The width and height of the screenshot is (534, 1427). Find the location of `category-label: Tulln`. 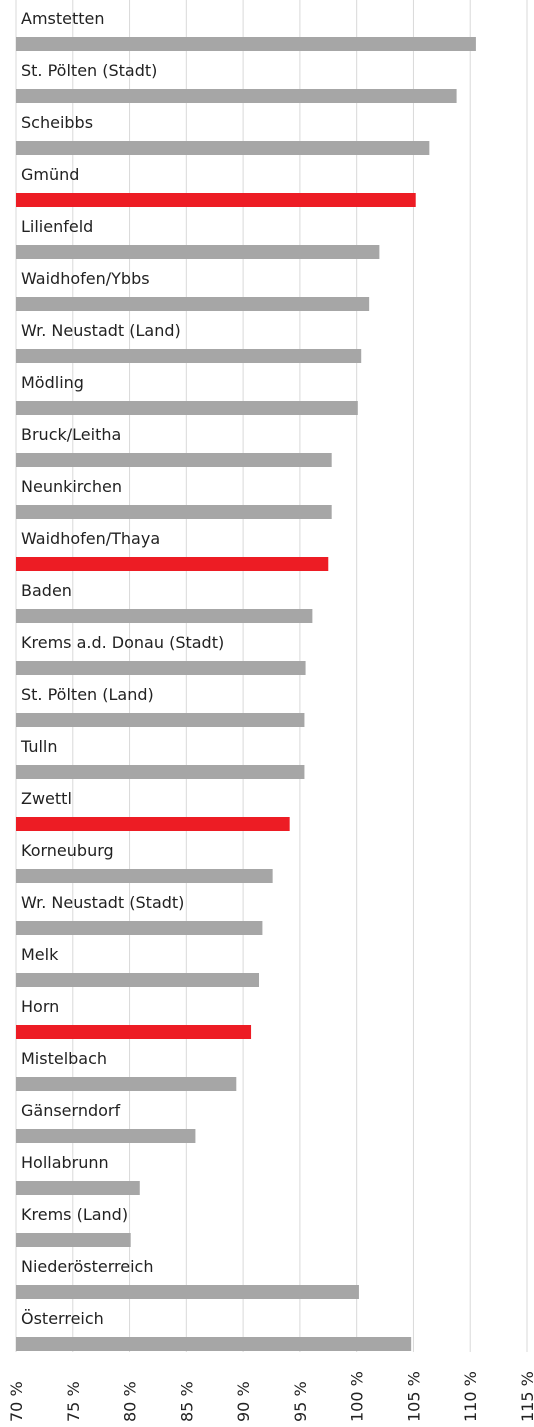

category-label: Tulln is located at coordinates (39, 746).